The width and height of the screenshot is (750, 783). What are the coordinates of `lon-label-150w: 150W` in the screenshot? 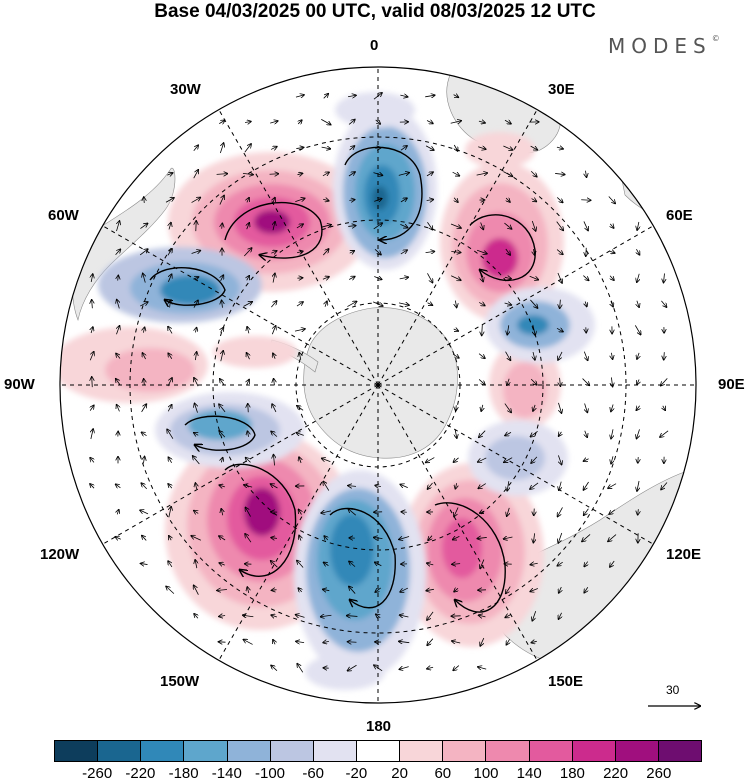 It's located at (180, 681).